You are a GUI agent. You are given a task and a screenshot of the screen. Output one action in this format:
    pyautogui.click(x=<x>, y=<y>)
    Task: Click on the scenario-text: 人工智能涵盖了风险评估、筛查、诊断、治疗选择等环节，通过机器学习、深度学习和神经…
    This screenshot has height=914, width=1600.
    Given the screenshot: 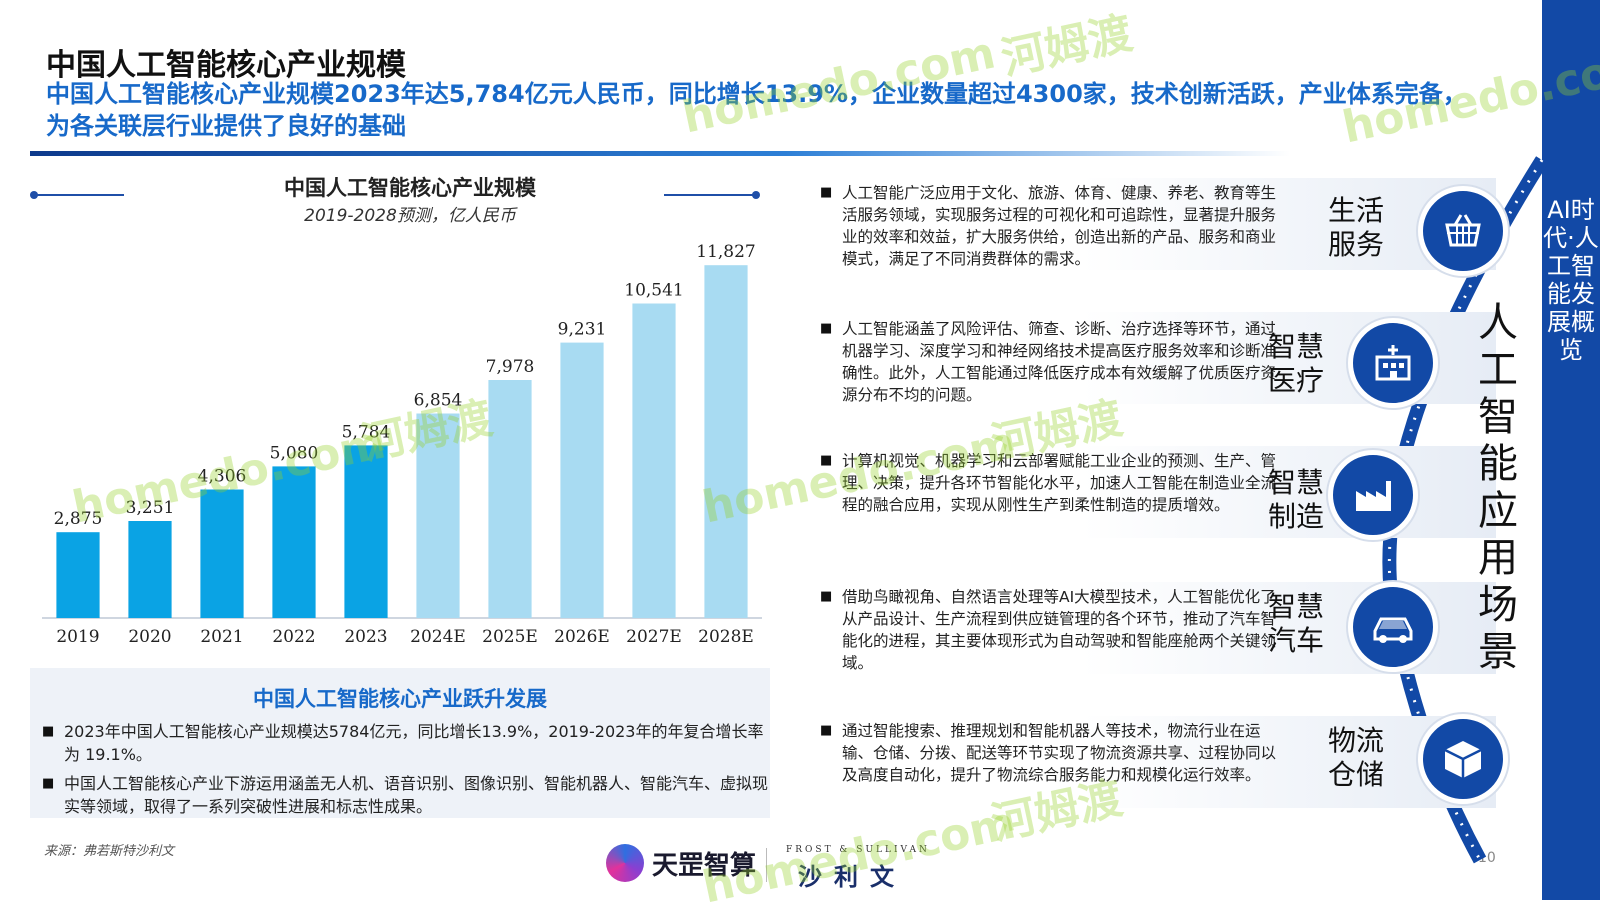 What is the action you would take?
    pyautogui.click(x=1051, y=362)
    